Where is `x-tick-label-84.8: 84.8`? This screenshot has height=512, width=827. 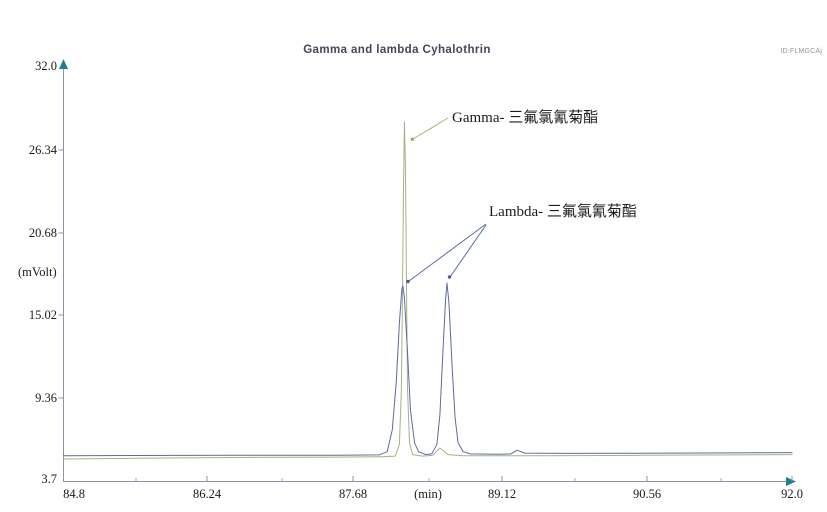 x-tick-label-84.8: 84.8 is located at coordinates (74, 494).